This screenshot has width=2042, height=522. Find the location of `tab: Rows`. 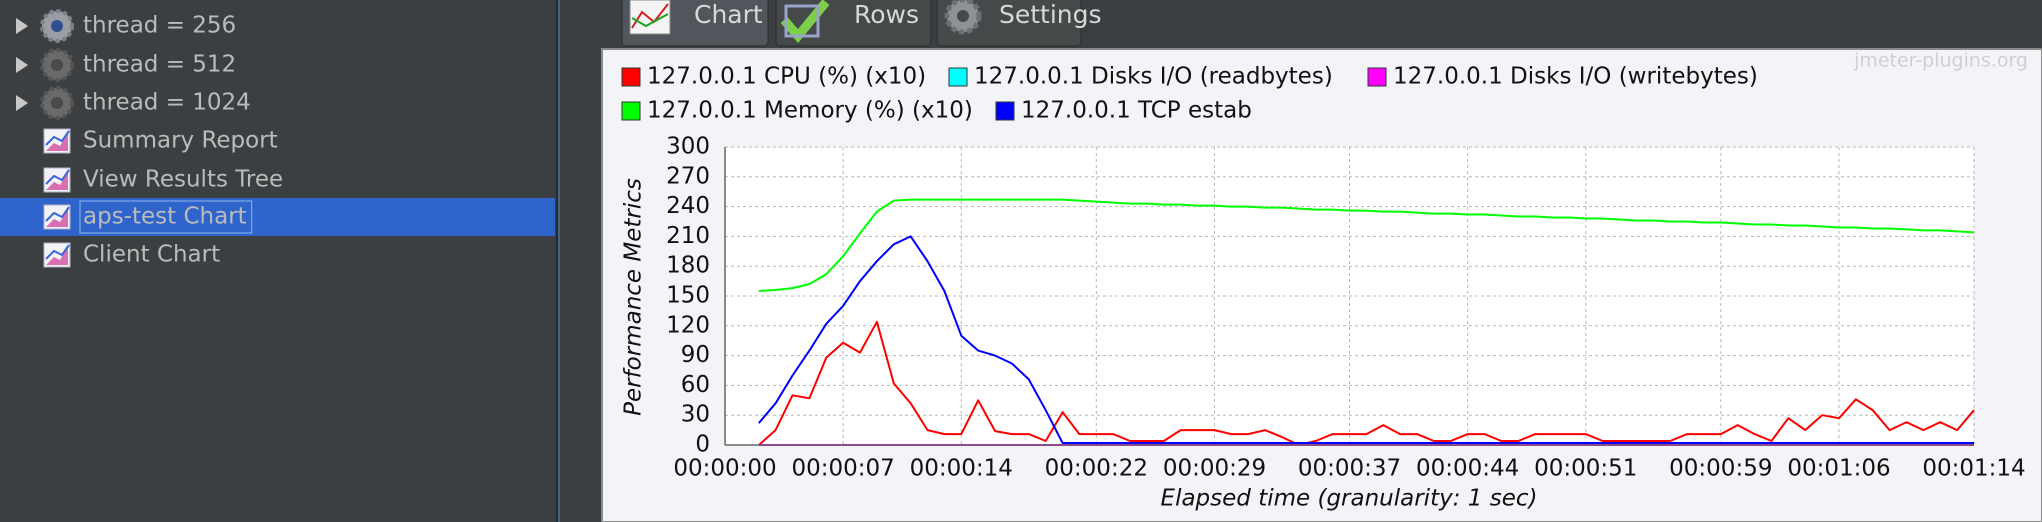

tab: Rows is located at coordinates (853, 23).